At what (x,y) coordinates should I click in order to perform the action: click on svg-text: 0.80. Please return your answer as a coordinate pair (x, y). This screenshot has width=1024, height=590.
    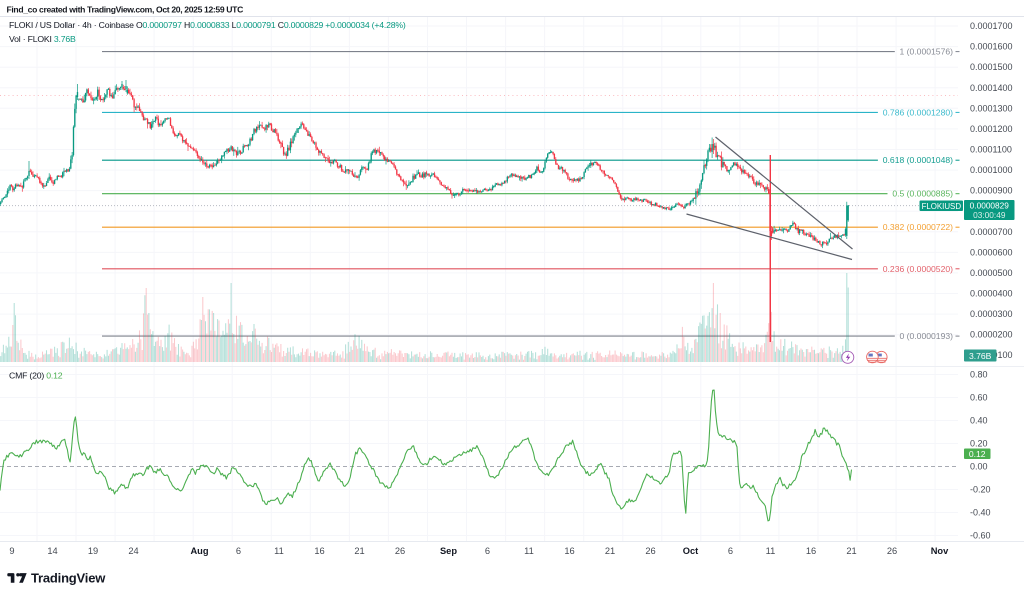
    Looking at the image, I should click on (979, 375).